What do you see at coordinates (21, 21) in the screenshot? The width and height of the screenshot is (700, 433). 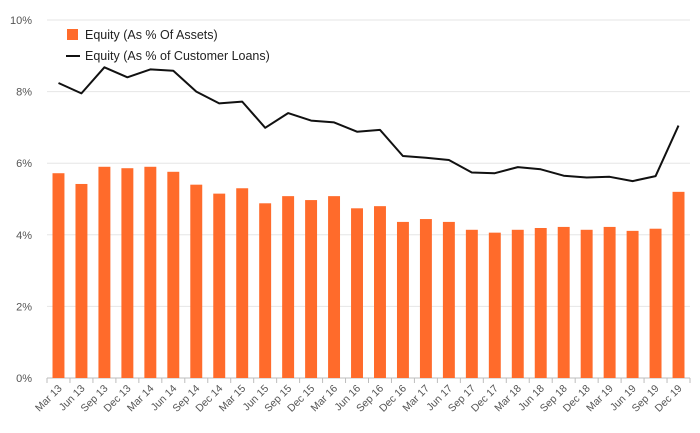 I see `y-tick-label: 10%` at bounding box center [21, 21].